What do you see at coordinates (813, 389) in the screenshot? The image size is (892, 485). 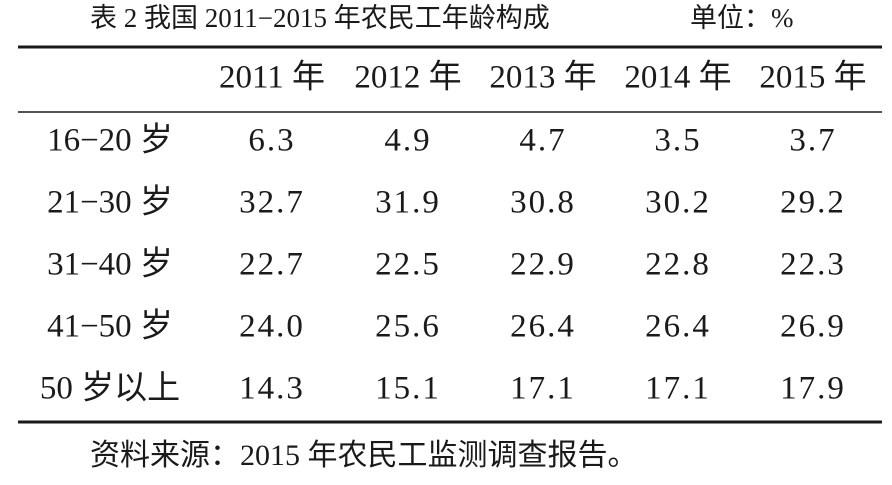 I see `table-cell: 17.9` at bounding box center [813, 389].